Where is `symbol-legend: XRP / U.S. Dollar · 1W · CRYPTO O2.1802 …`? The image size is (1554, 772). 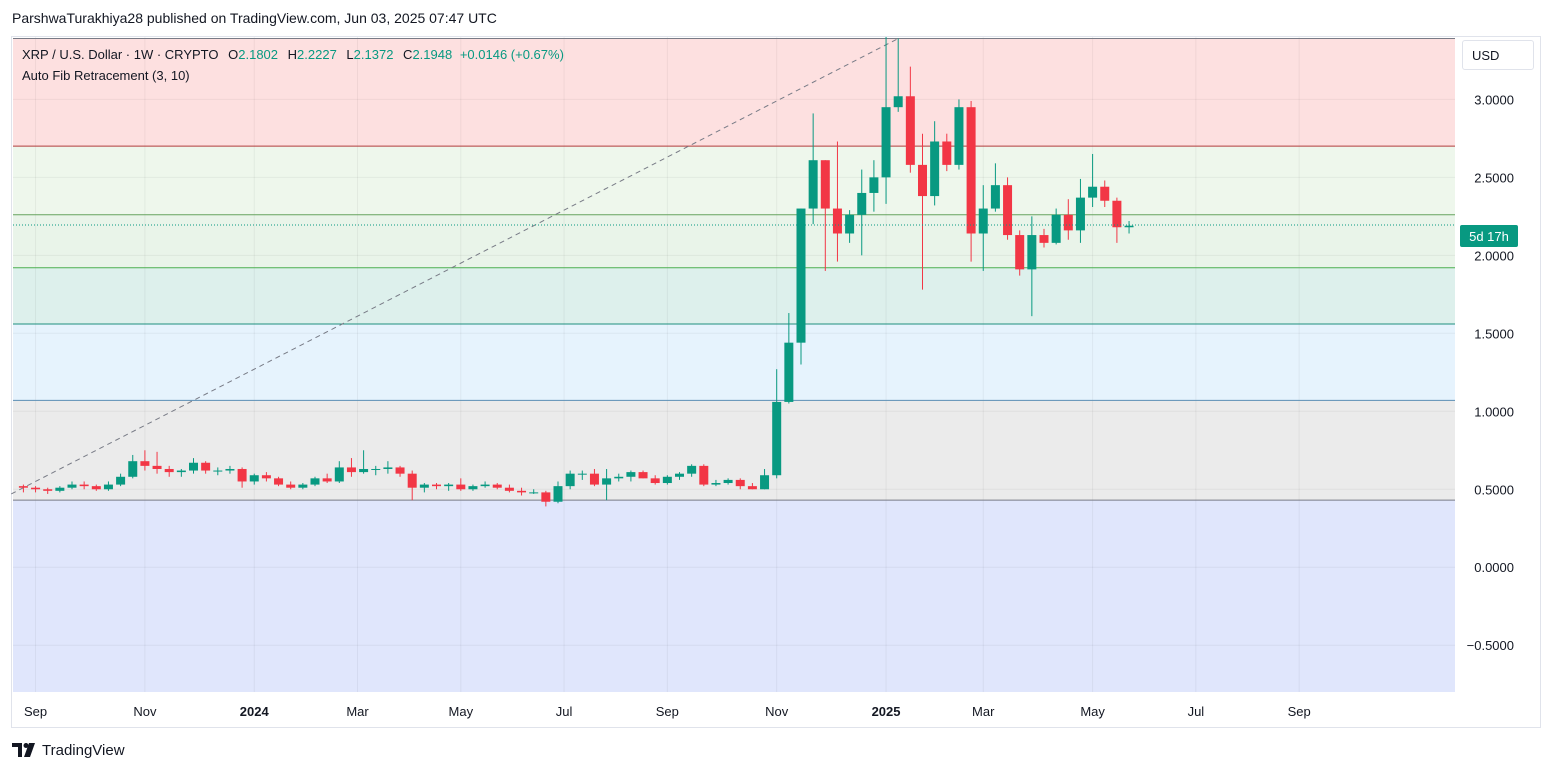
symbol-legend: XRP / U.S. Dollar · 1W · CRYPTO O2.1802 … is located at coordinates (293, 65).